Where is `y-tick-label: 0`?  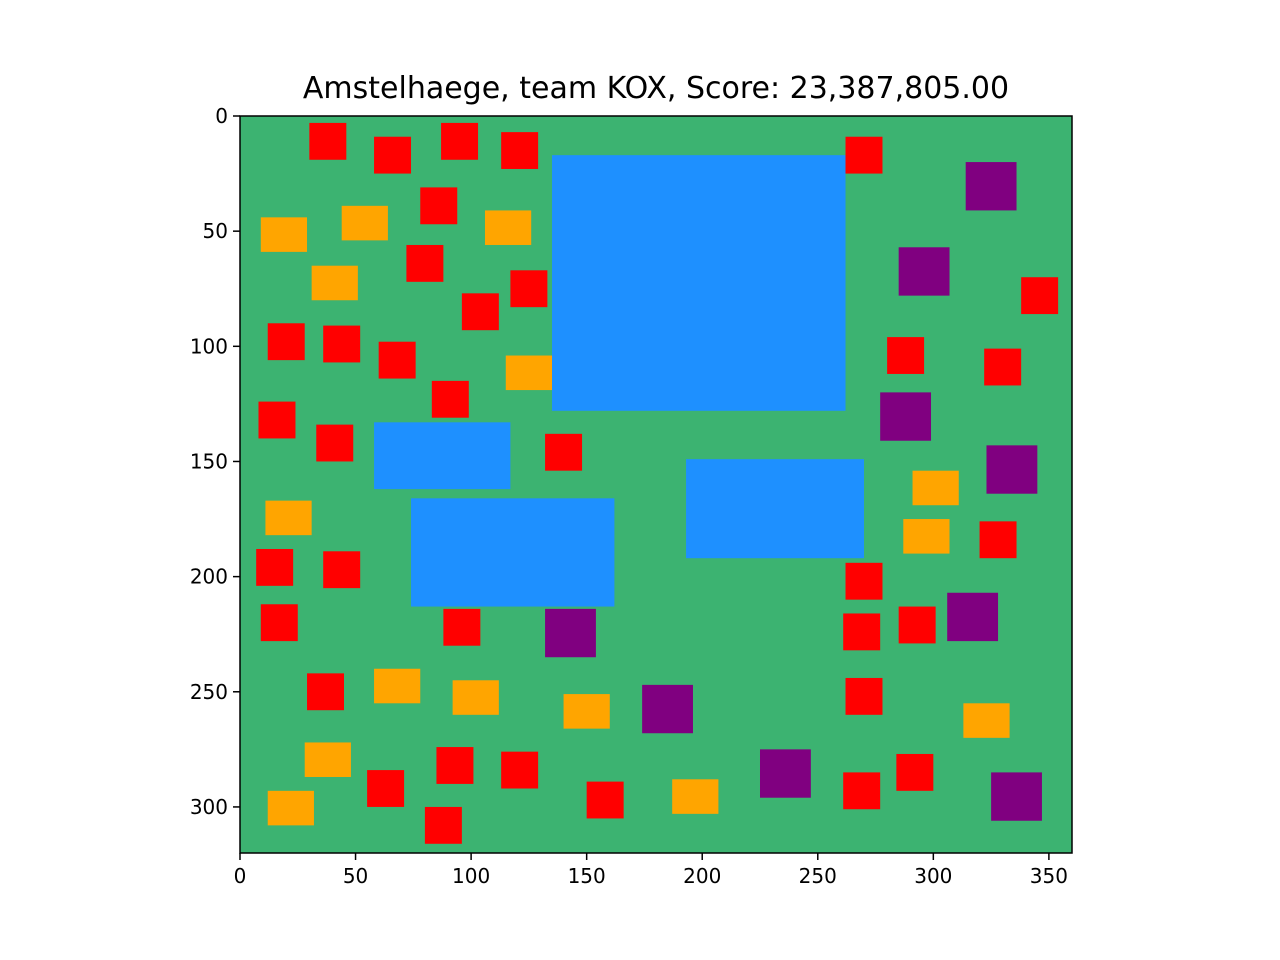 y-tick-label: 0 is located at coordinates (221, 116).